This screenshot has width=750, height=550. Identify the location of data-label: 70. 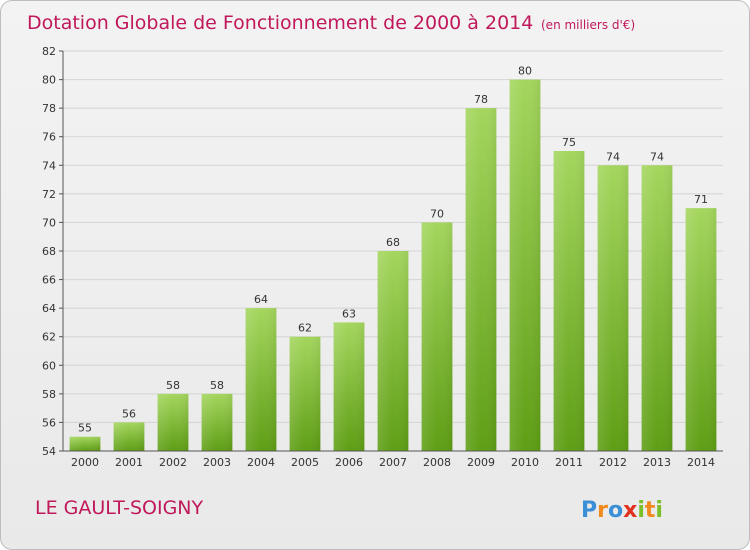
(437, 213).